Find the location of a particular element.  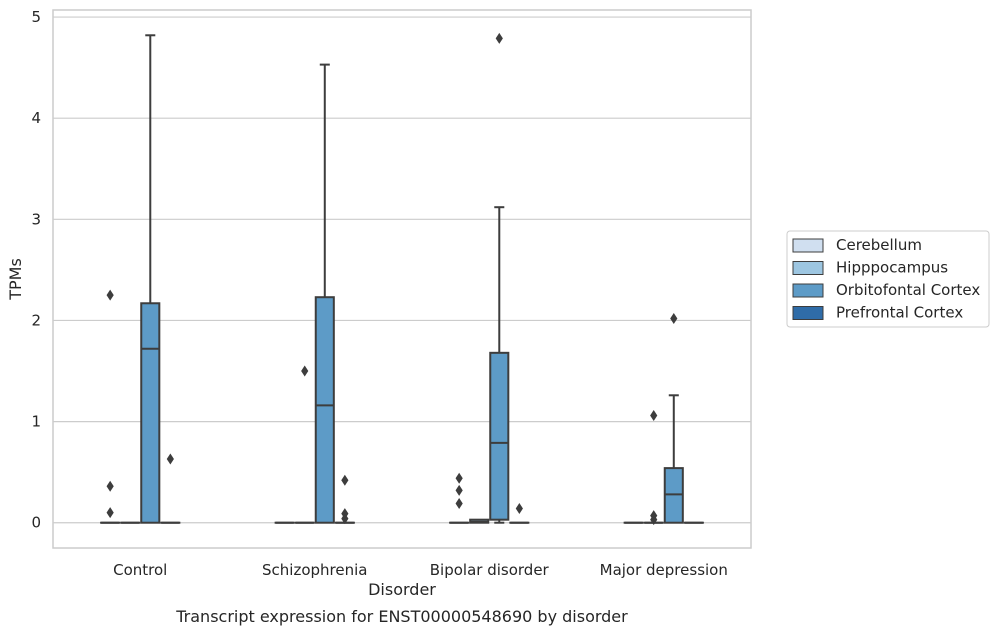

legend-label: Hipppocampus is located at coordinates (892, 268).